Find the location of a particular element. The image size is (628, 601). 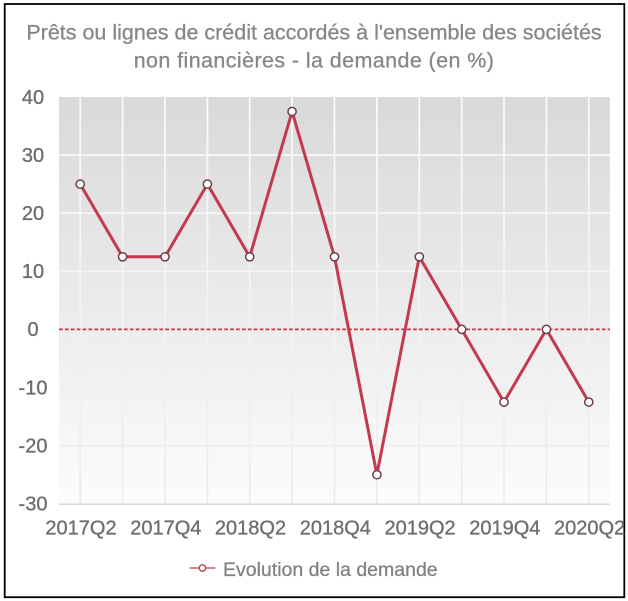

svg-text: 2017Q2 is located at coordinates (80, 529).